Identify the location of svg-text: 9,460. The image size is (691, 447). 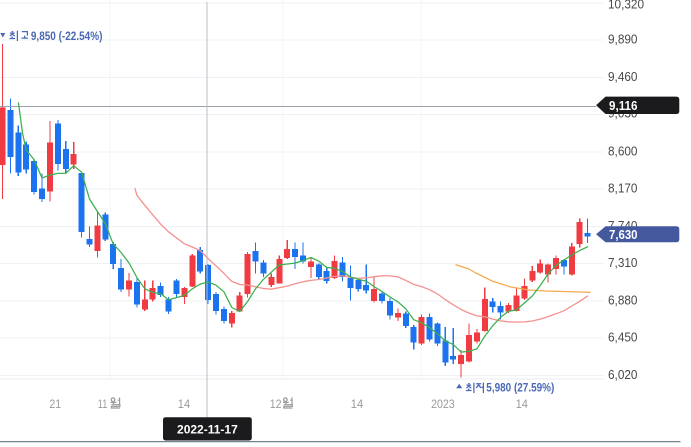
(623, 76).